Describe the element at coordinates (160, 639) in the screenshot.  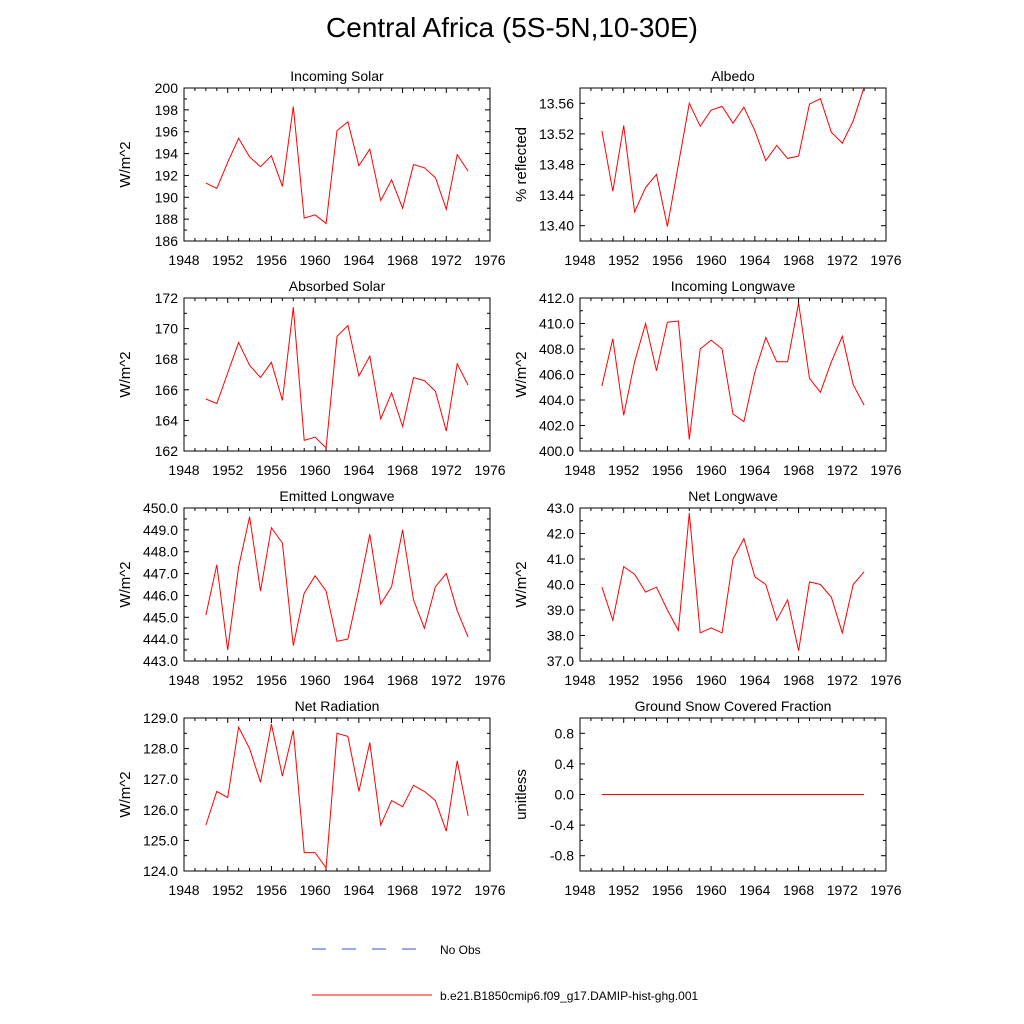
I see `y-tick-label: 444.0` at that location.